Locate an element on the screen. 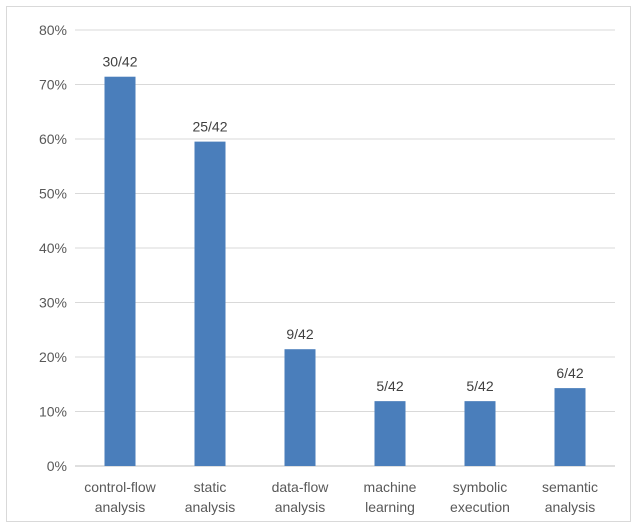  data-label: 30/42 is located at coordinates (119, 62).